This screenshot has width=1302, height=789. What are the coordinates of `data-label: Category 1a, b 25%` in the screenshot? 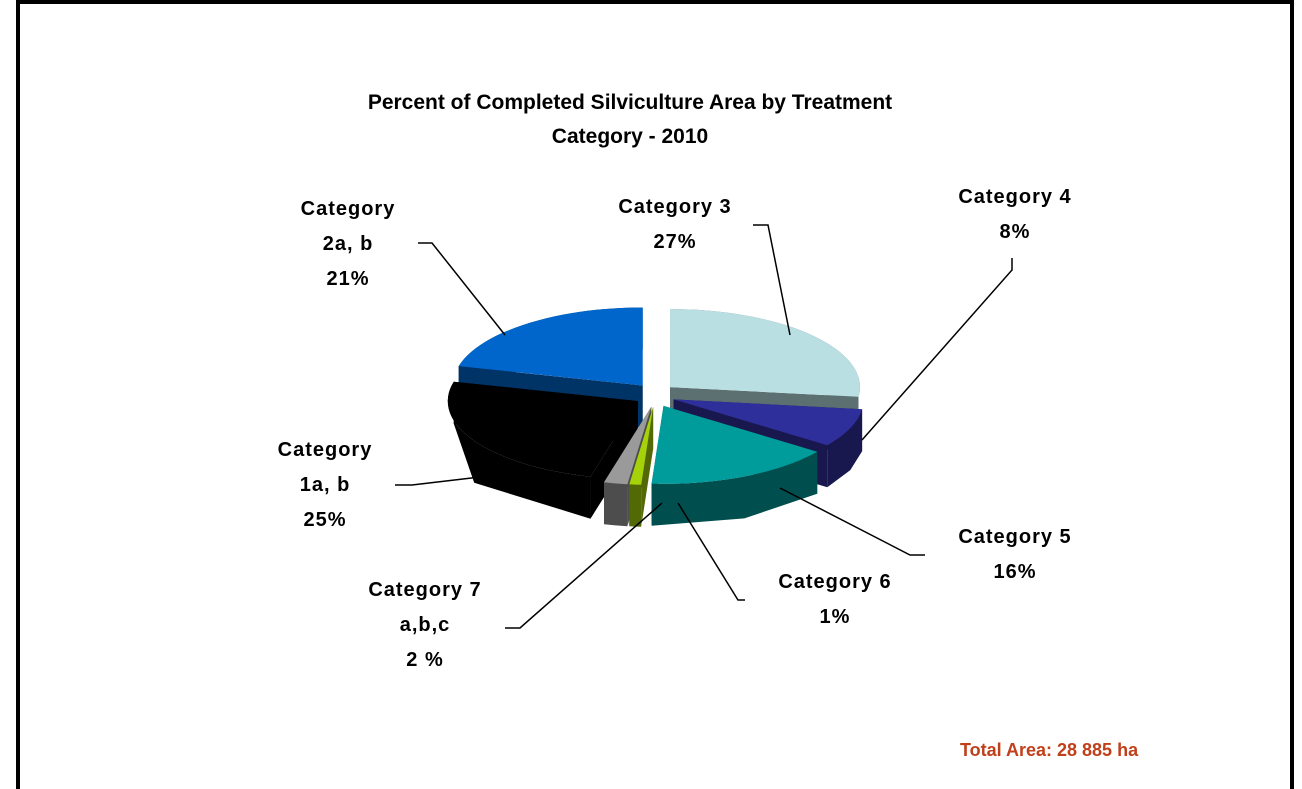 It's located at (325, 485).